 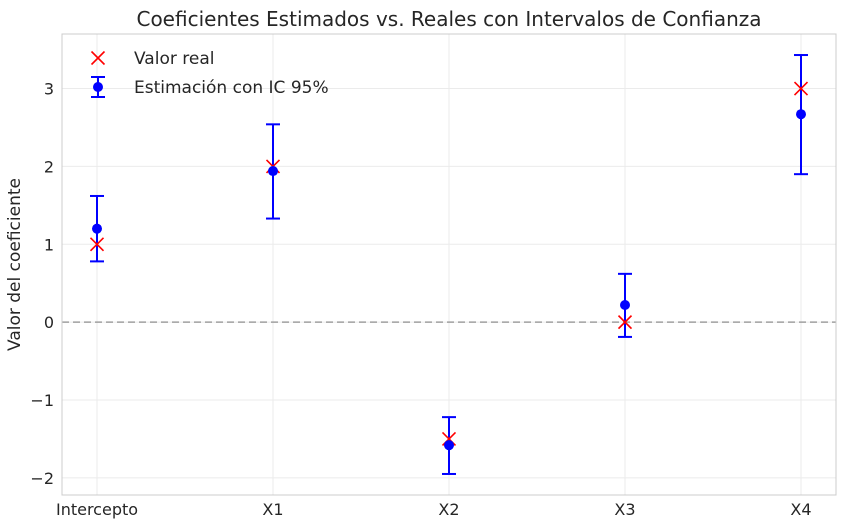 I want to click on y-tick-label: −1, so click(x=42, y=400).